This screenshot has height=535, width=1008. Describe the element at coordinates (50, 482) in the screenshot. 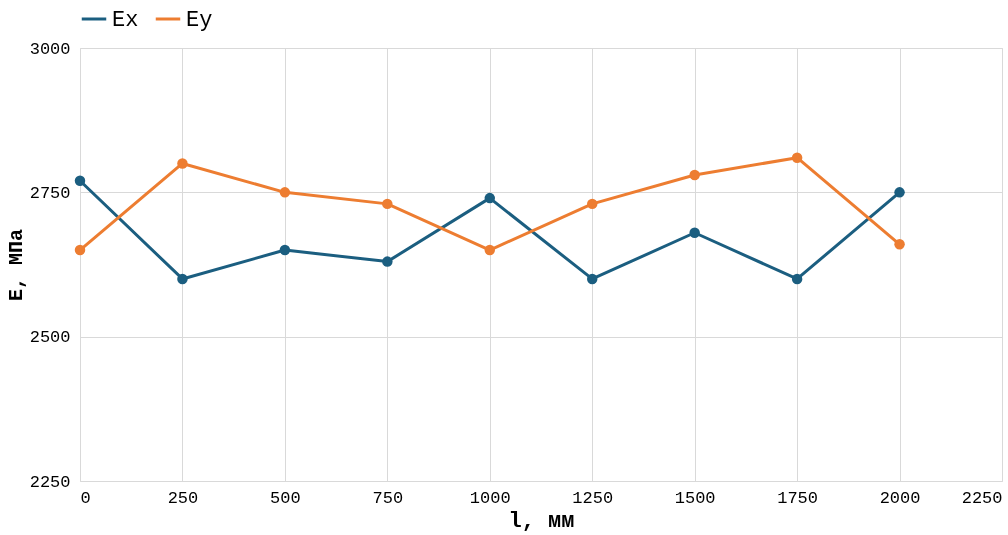

I see `y-tick-label: 2250` at that location.